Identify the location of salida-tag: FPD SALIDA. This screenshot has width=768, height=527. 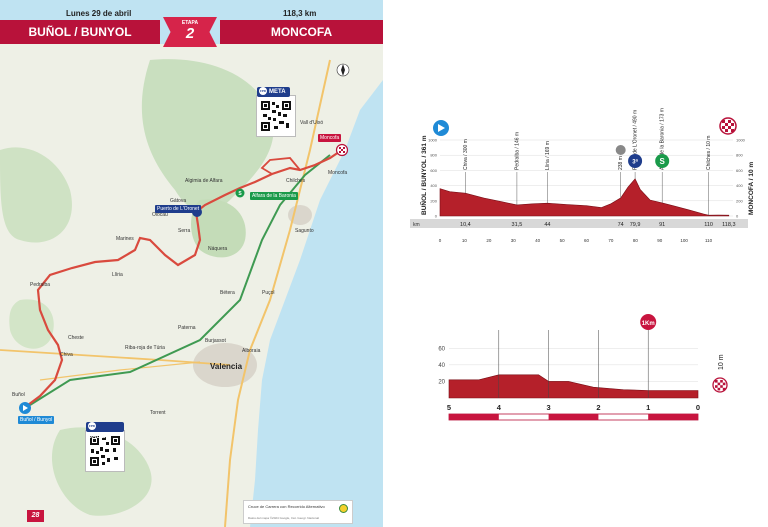
(105, 431).